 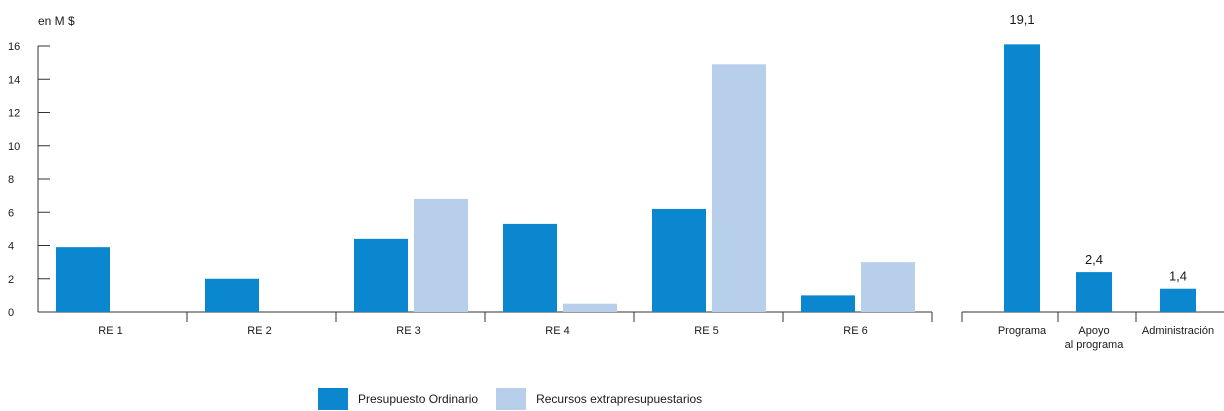 I want to click on y-tick-label-12: 12, so click(x=14, y=114).